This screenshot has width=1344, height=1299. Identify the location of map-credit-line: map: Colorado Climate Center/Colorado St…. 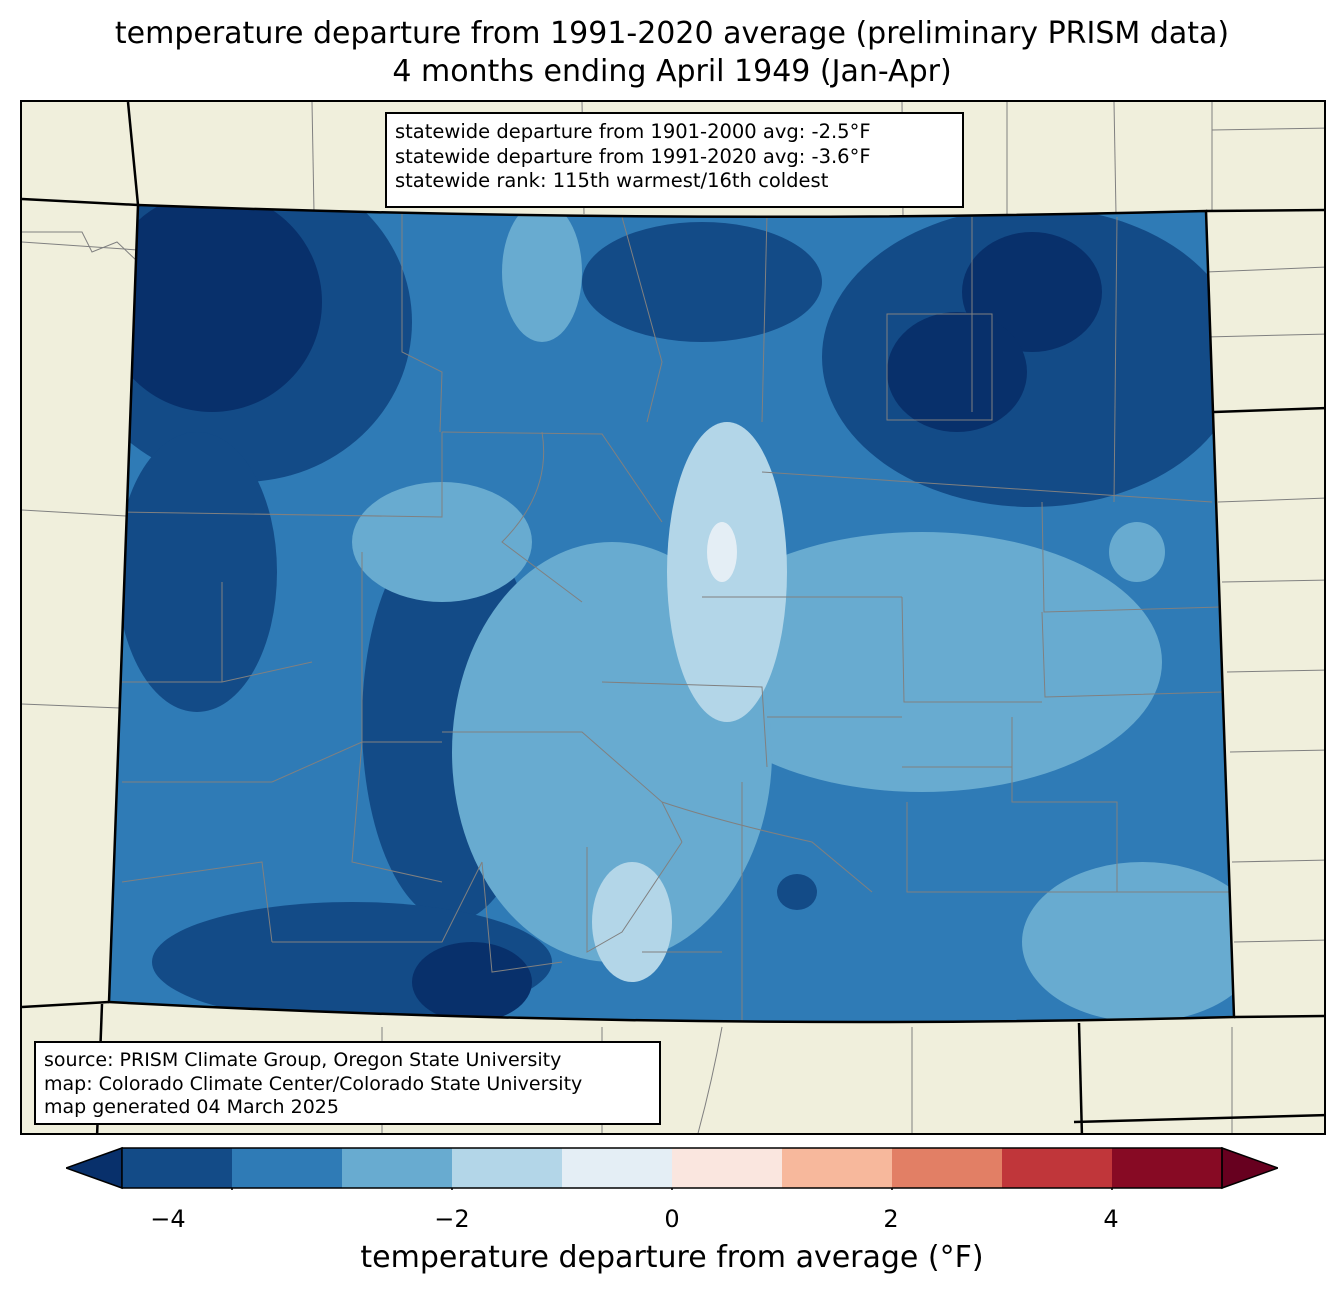
(313, 1083).